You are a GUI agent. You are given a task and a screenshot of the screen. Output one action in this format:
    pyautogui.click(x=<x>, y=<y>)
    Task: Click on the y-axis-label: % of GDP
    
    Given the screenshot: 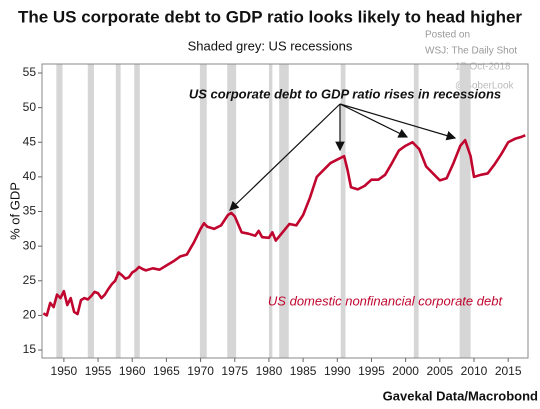 What is the action you would take?
    pyautogui.click(x=14, y=211)
    